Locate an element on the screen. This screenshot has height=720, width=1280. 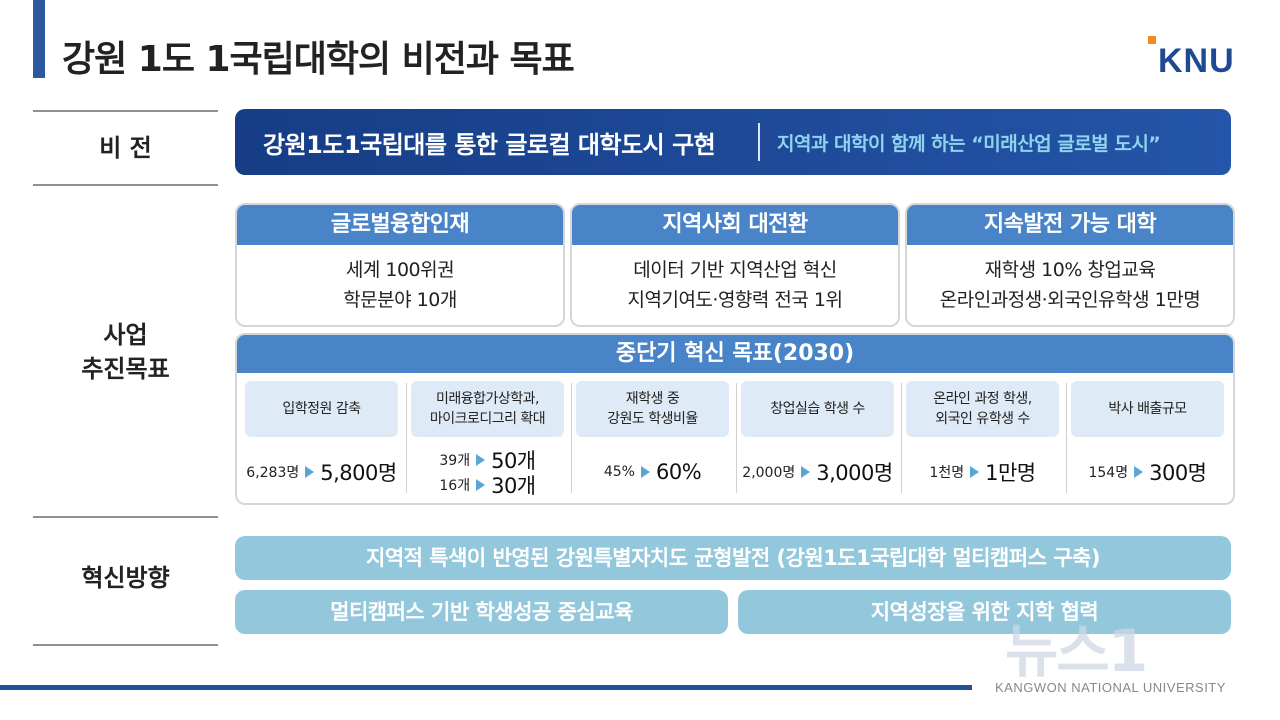
metric-from: 2,000명 is located at coordinates (769, 473).